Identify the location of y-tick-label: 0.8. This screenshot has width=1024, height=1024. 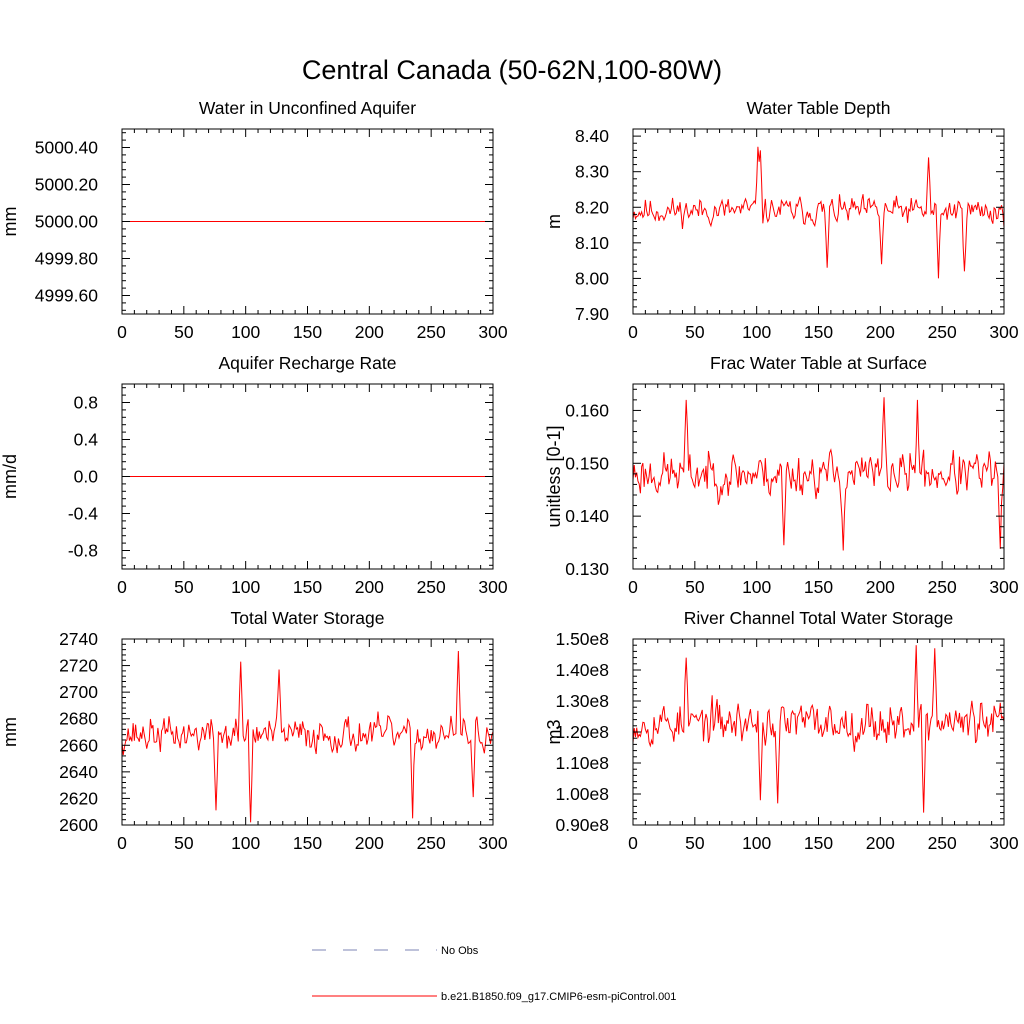
(86, 403).